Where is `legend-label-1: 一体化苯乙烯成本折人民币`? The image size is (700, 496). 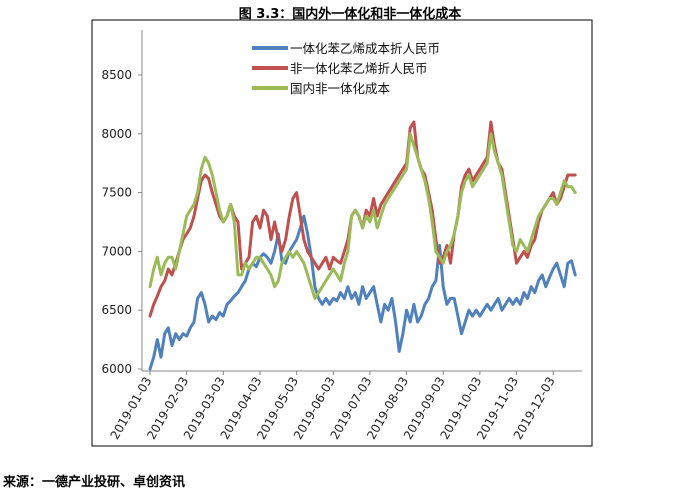 legend-label-1: 一体化苯乙烯成本折人民币 is located at coordinates (365, 48).